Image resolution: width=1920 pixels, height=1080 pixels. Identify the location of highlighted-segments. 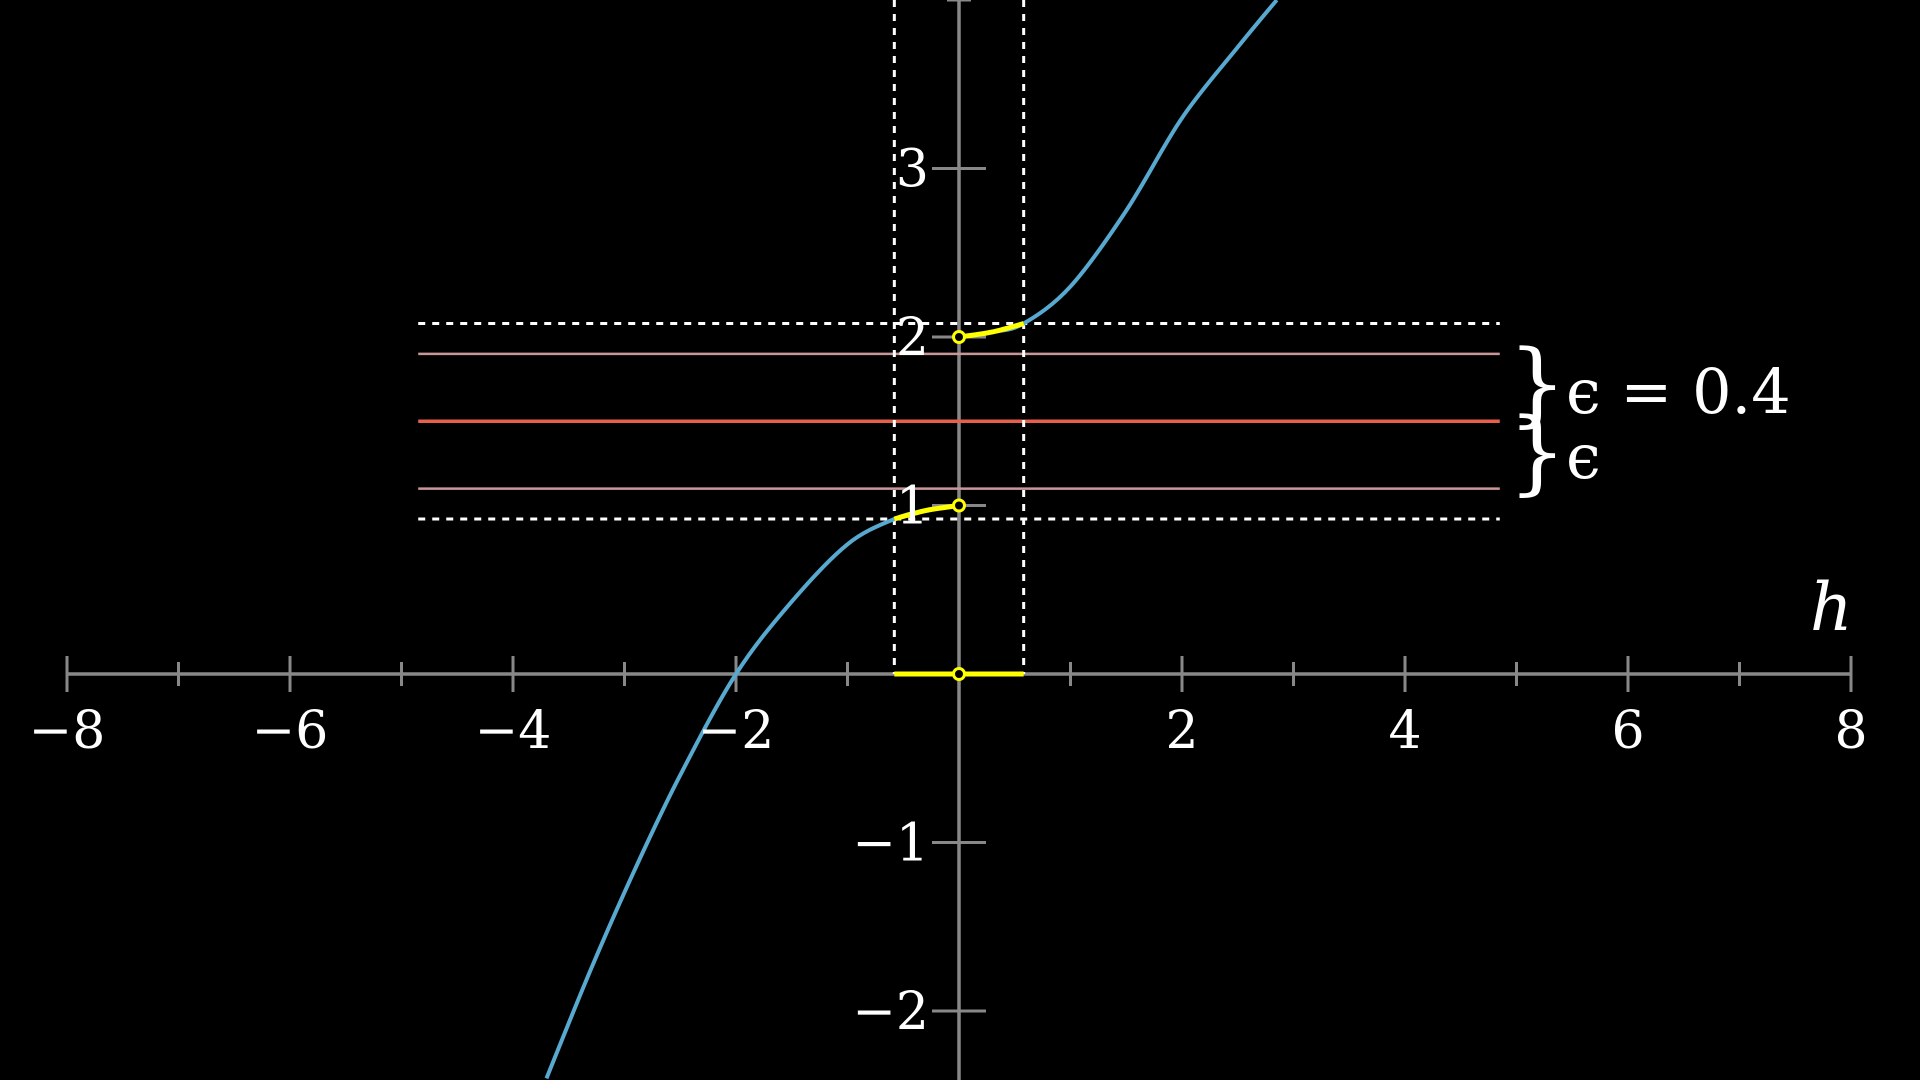
(959, 501).